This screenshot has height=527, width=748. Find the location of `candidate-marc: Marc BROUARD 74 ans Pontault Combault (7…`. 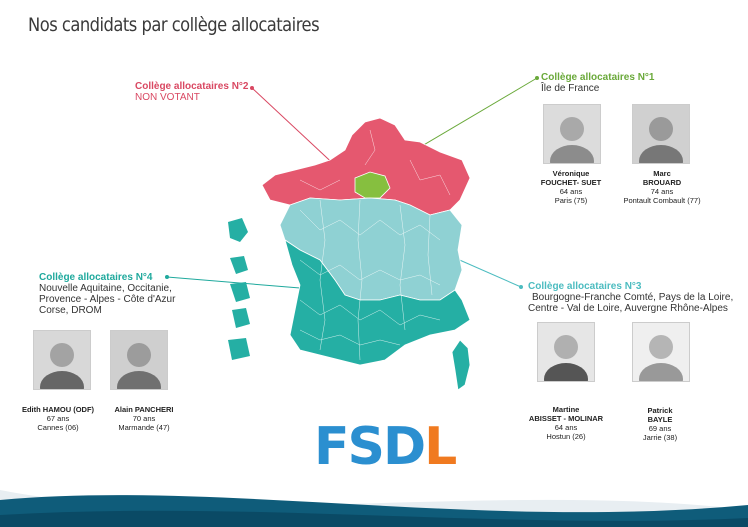

candidate-marc: Marc BROUARD 74 ans Pontault Combault (7… is located at coordinates (662, 187).